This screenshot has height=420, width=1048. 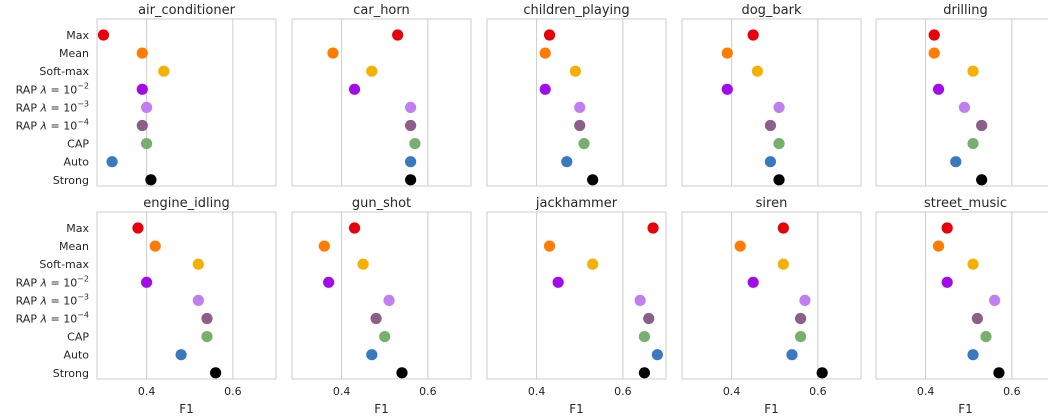 What do you see at coordinates (381, 203) in the screenshot?
I see `panel-title: gun_shot` at bounding box center [381, 203].